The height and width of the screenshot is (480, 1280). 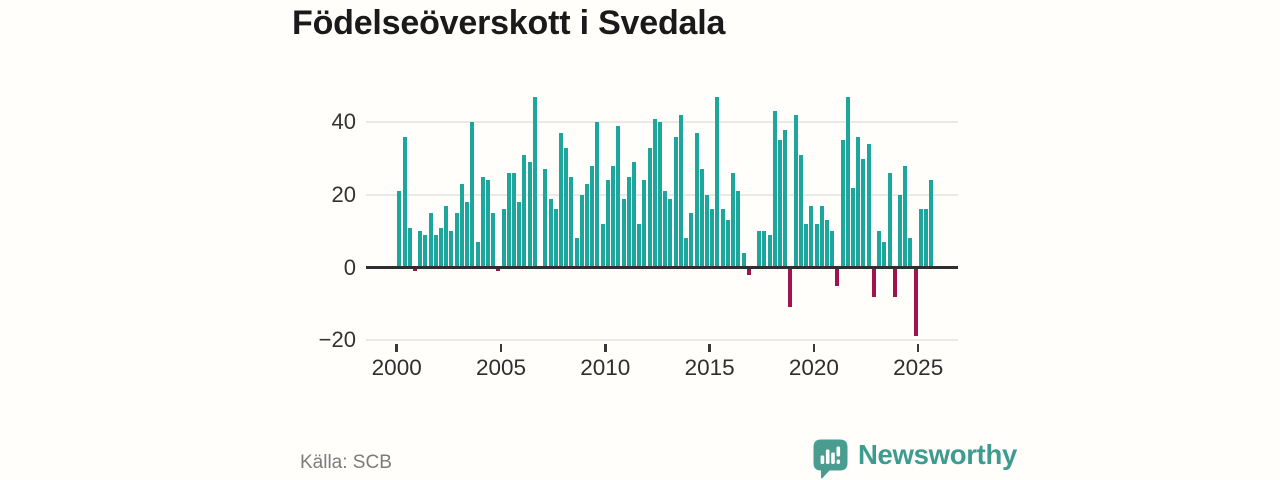 I want to click on source-label: Källa: SCB, so click(x=346, y=462).